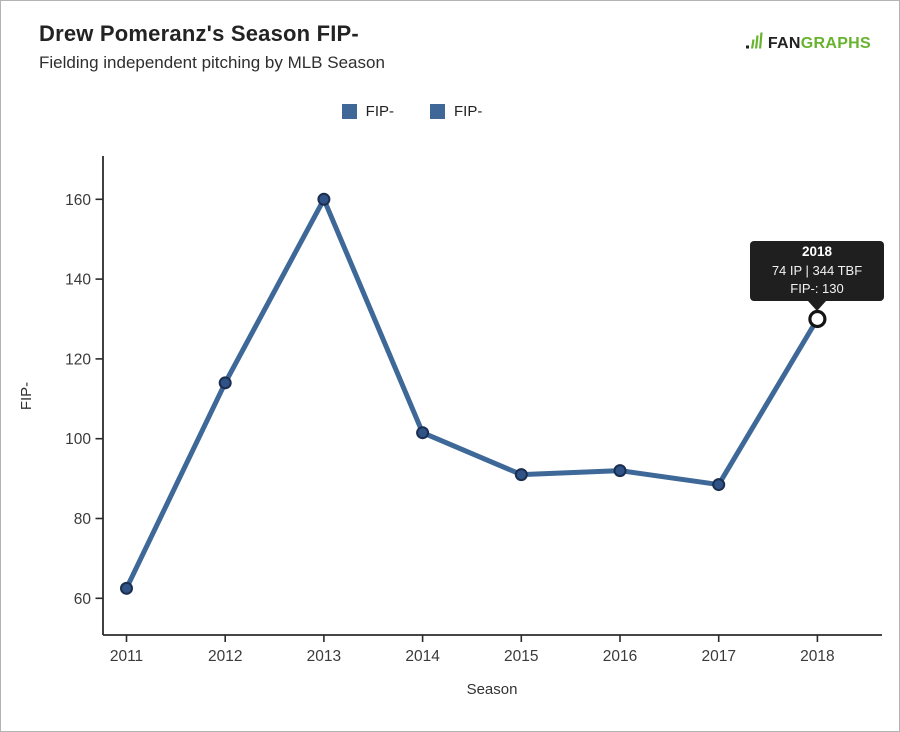 The height and width of the screenshot is (732, 900). I want to click on logo-text-fan: FAN, so click(784, 43).